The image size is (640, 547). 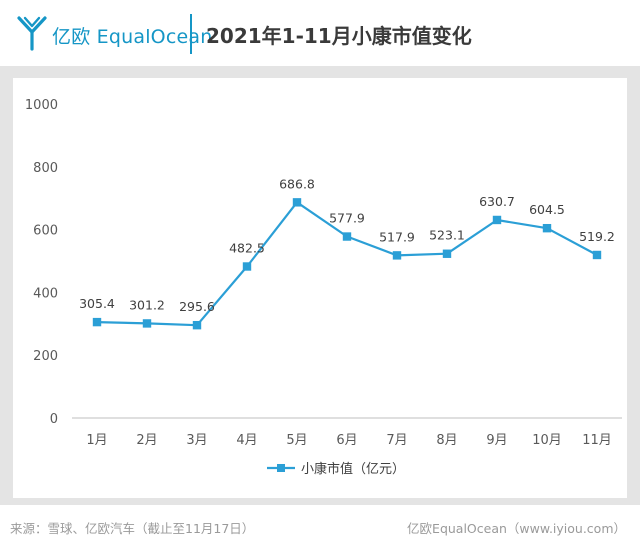 I want to click on data-label: 295.6, so click(x=197, y=306).